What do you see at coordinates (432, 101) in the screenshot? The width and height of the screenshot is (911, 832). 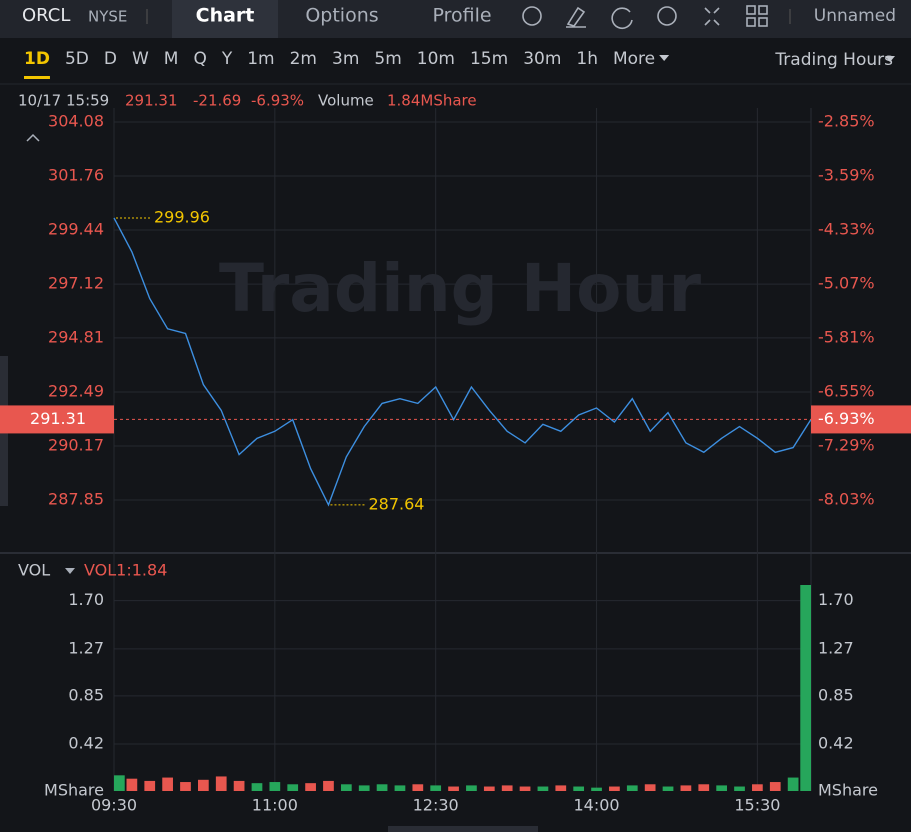 I see `info-volume: 1.84MShare` at bounding box center [432, 101].